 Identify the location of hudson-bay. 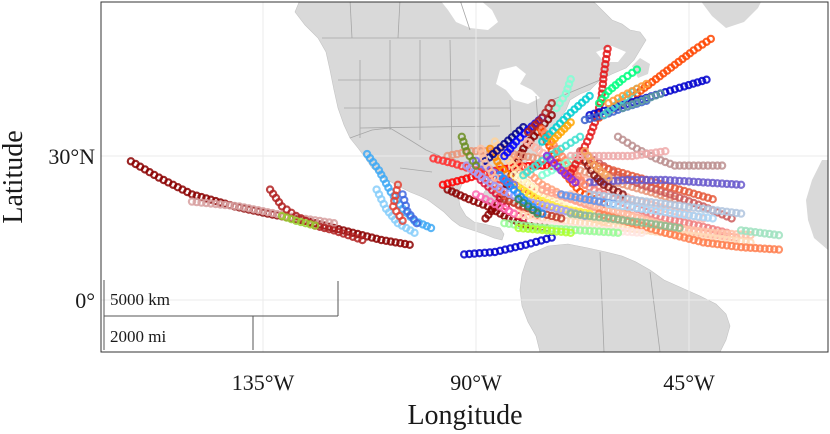
(469, 16).